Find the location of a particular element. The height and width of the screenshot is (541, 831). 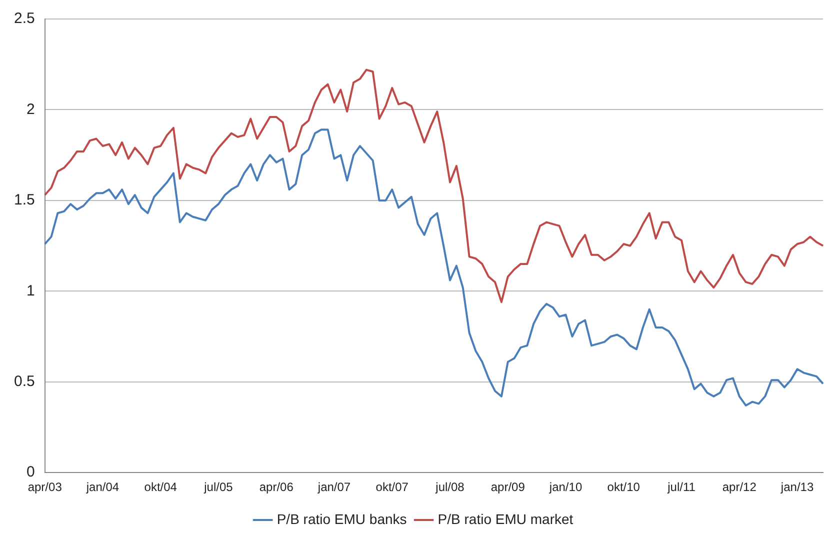

x-tick-label: jan/13 is located at coordinates (797, 487).